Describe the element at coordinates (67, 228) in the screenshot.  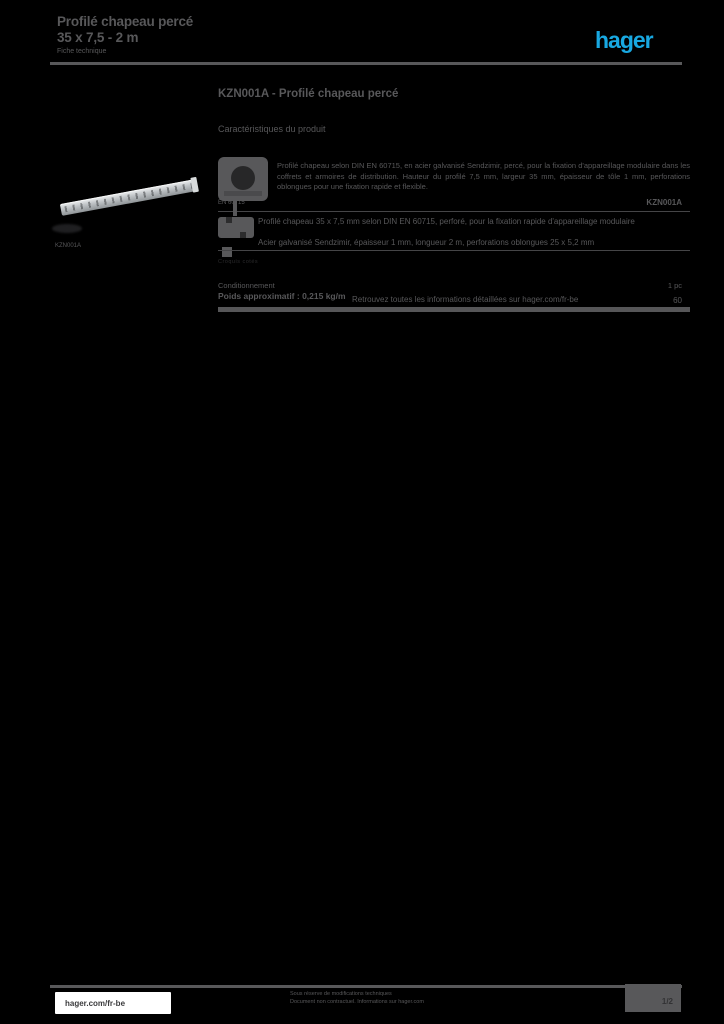
I see `product-image-shadow` at that location.